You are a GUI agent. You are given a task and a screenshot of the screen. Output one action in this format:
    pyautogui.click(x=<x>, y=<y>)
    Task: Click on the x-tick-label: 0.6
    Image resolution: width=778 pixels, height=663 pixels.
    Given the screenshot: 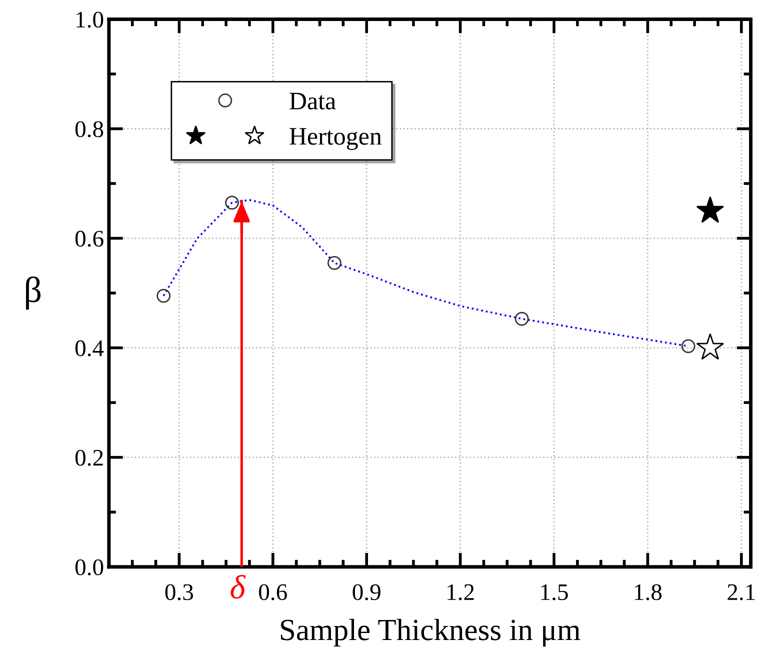 What is the action you would take?
    pyautogui.click(x=273, y=592)
    